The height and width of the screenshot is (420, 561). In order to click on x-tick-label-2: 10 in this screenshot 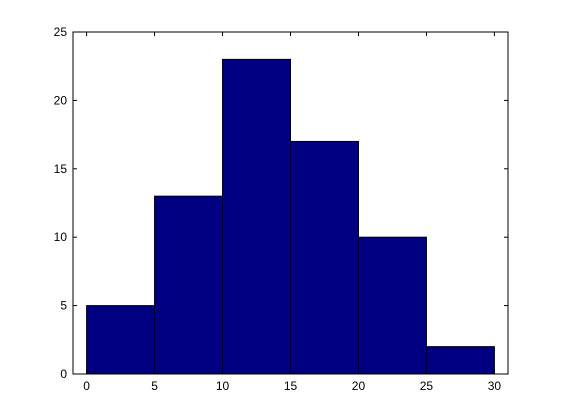, I will do `click(223, 386)`.